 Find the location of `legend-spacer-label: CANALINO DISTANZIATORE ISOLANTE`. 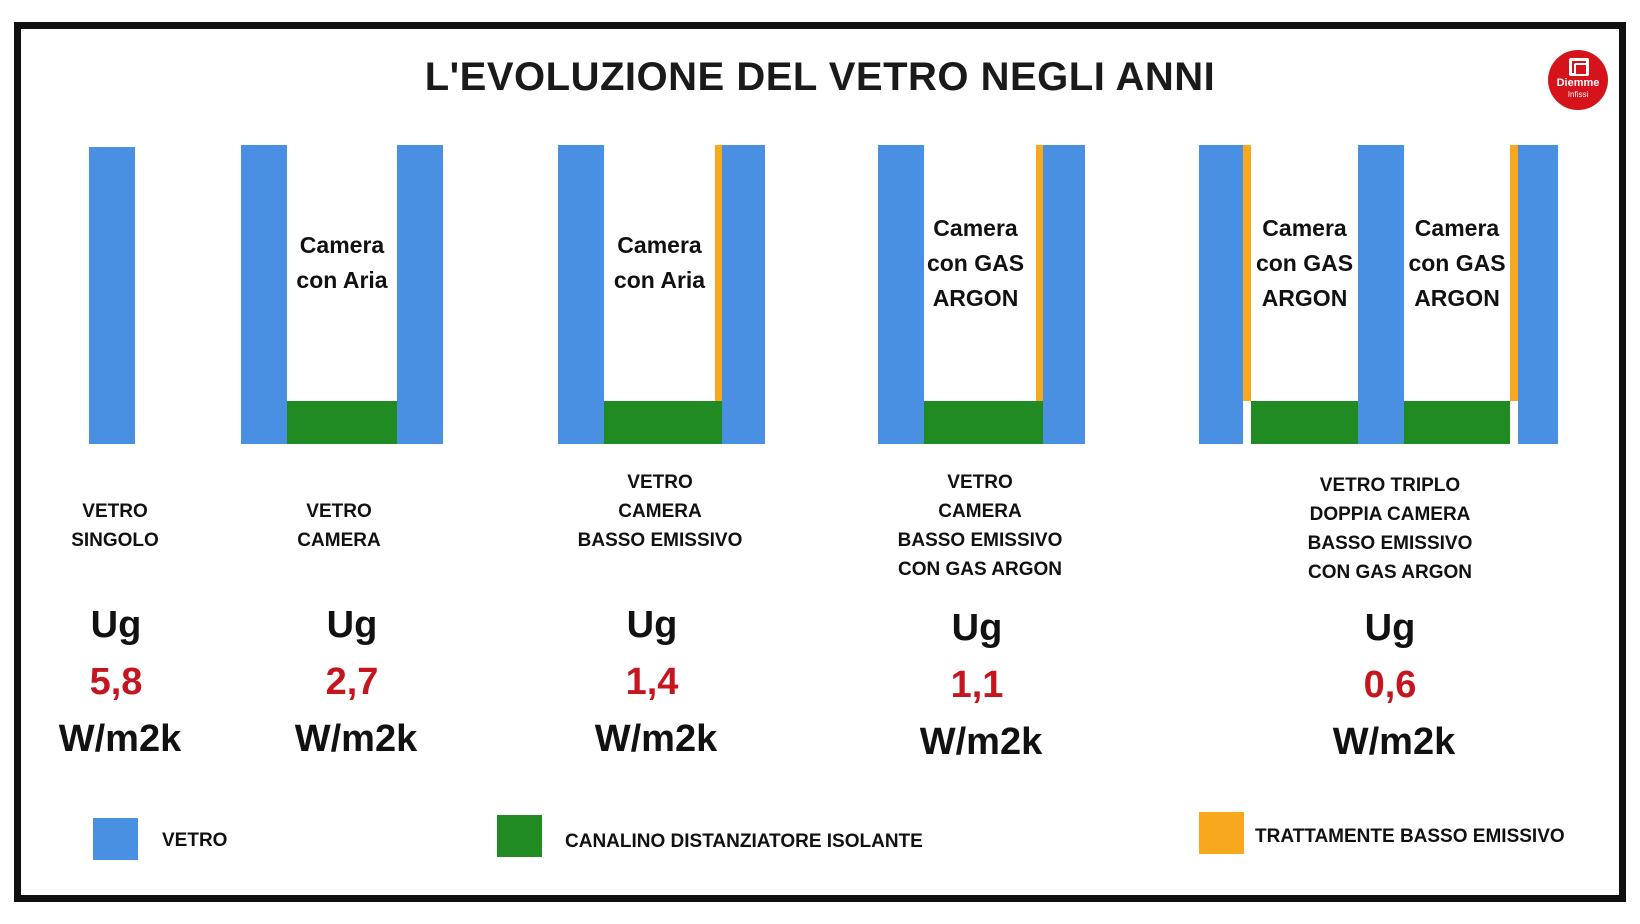

legend-spacer-label: CANALINO DISTANZIATORE ISOLANTE is located at coordinates (744, 841).